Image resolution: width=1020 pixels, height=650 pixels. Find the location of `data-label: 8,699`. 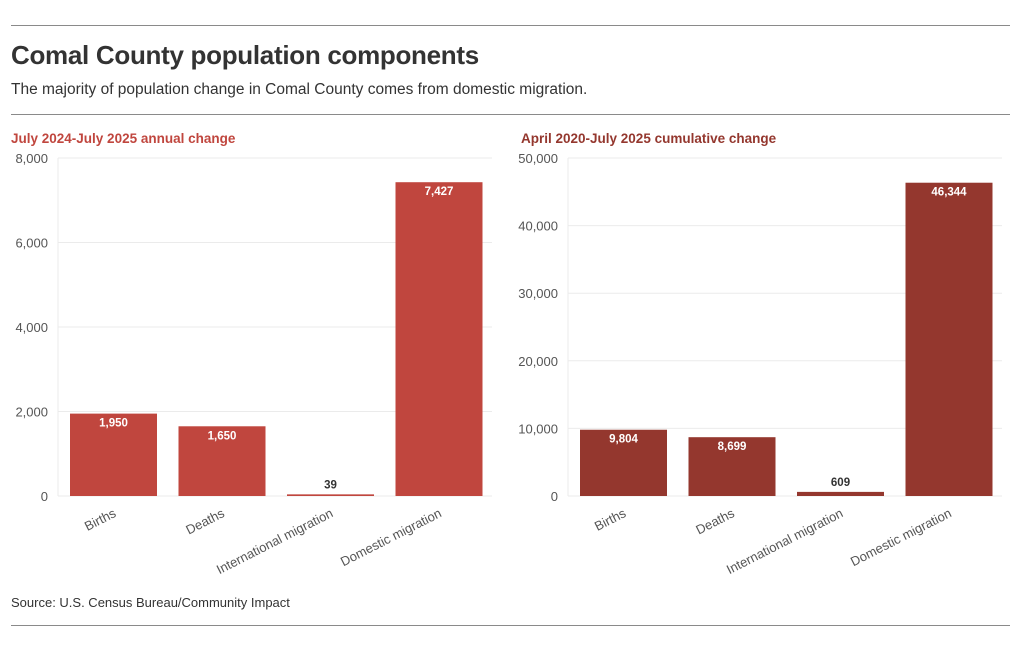

data-label: 8,699 is located at coordinates (732, 447).